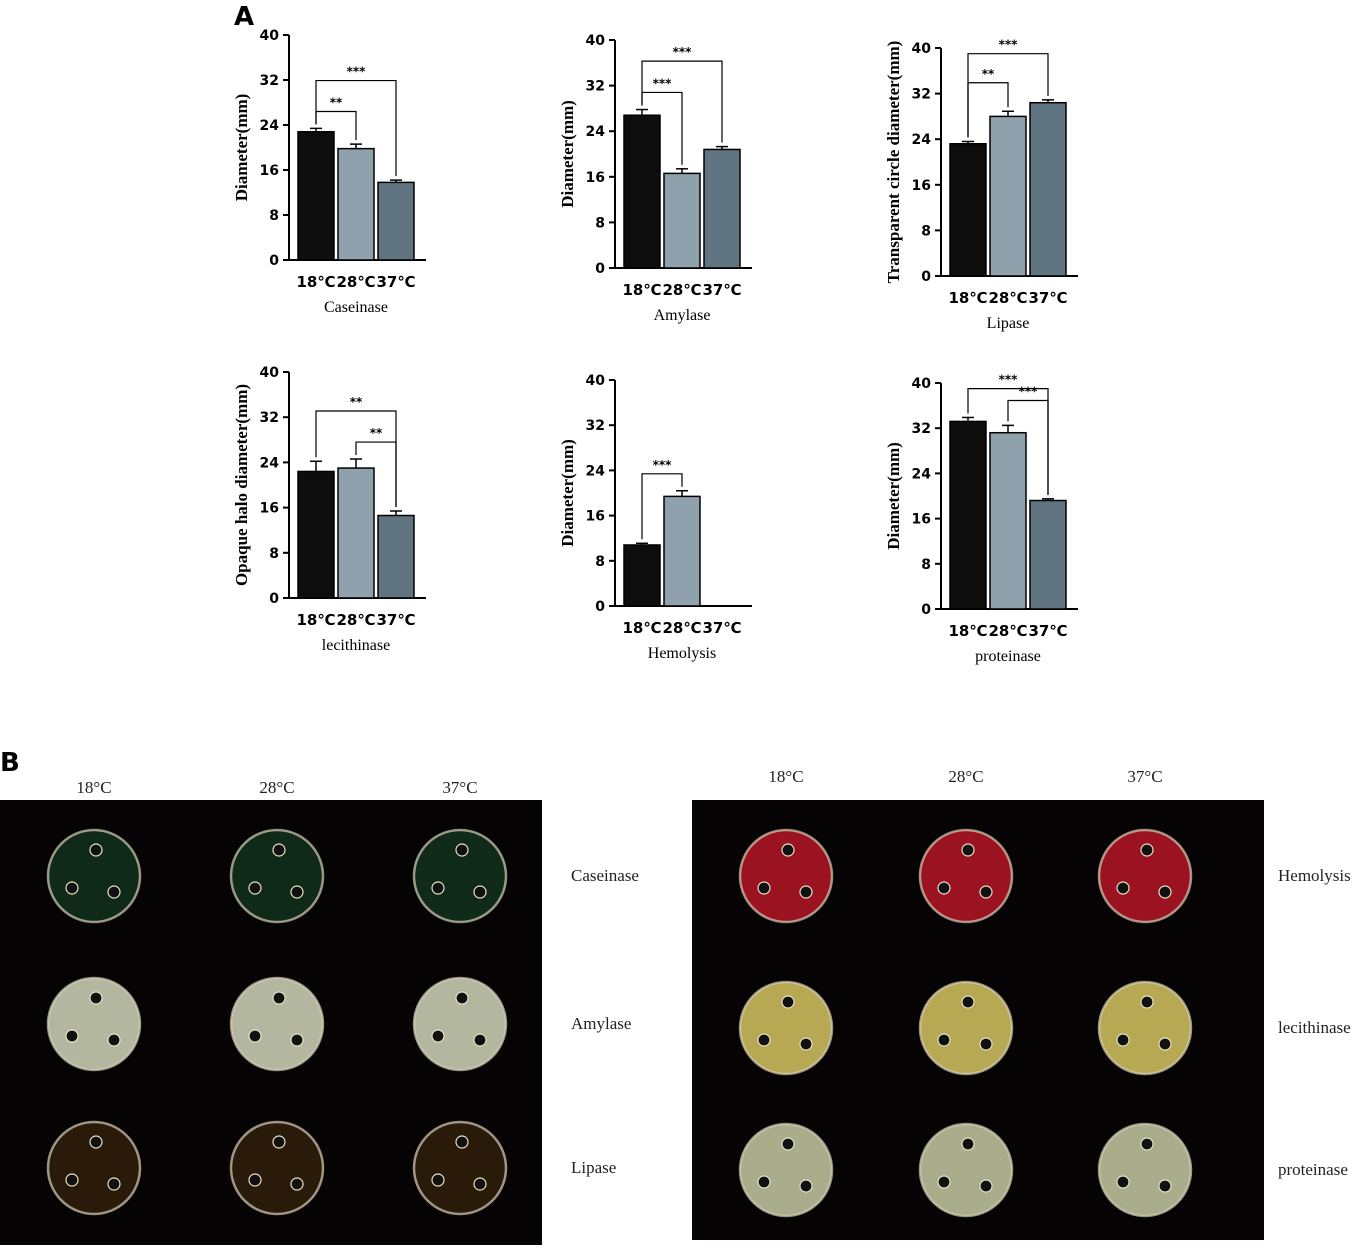 Image resolution: width=1357 pixels, height=1253 pixels. What do you see at coordinates (274, 216) in the screenshot?
I see `y-tick-label-0-8: 8` at bounding box center [274, 216].